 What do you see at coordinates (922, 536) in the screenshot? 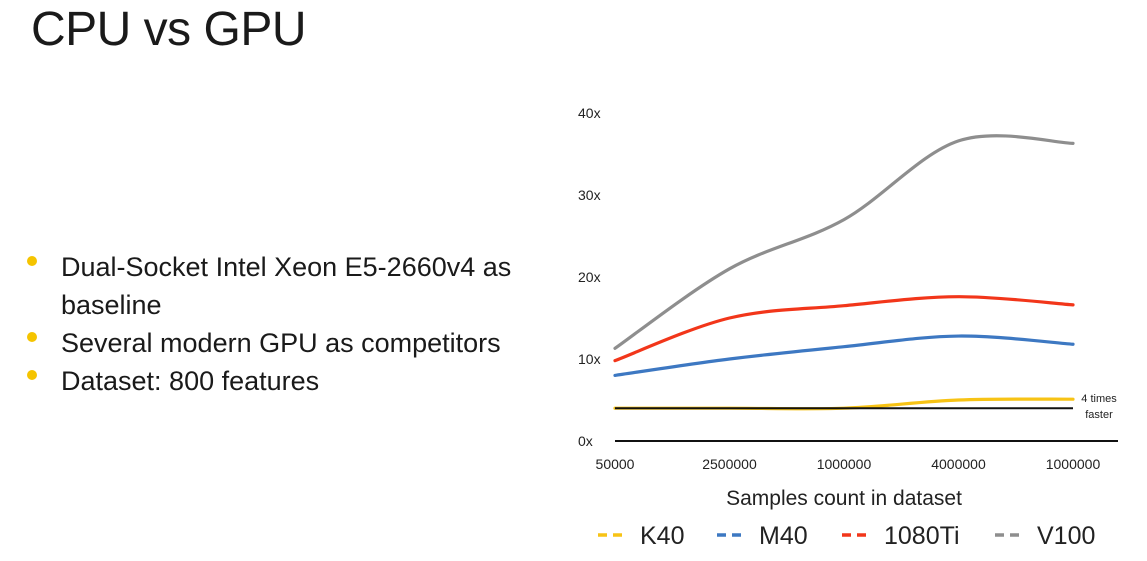
I see `legend-label-1080ti: 1080Ti` at bounding box center [922, 536].